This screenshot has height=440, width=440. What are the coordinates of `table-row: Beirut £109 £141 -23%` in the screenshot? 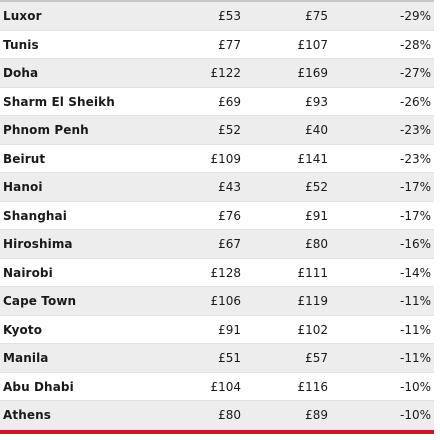 It's located at (217, 159).